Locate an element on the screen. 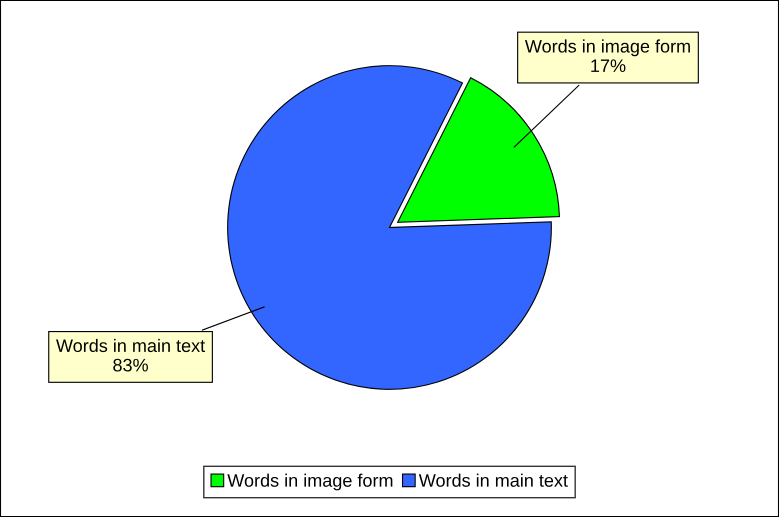 This screenshot has height=517, width=779. slice-label: Words in image form is located at coordinates (607, 47).